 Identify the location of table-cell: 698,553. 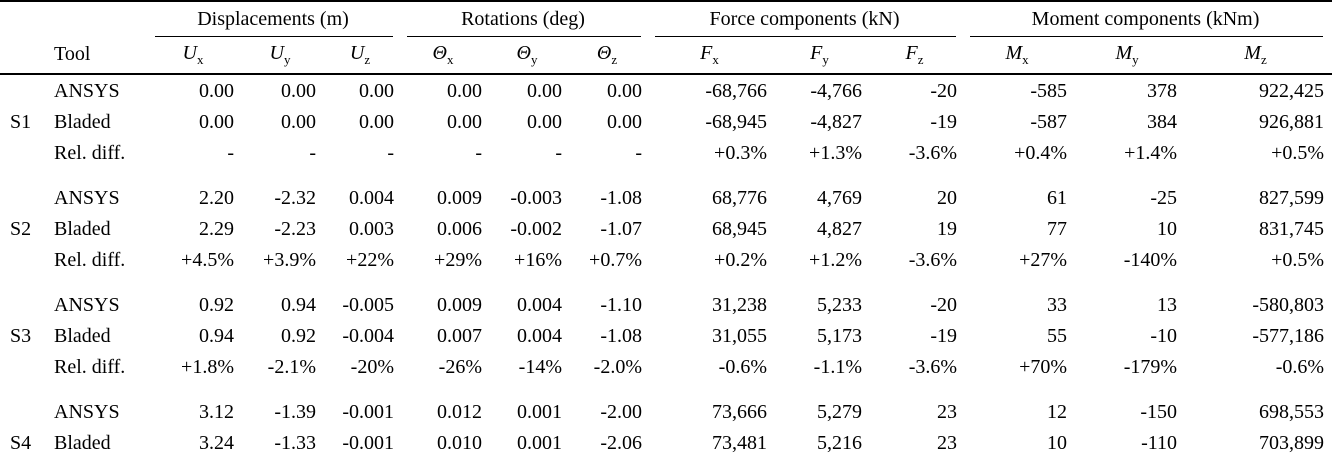
(1292, 411).